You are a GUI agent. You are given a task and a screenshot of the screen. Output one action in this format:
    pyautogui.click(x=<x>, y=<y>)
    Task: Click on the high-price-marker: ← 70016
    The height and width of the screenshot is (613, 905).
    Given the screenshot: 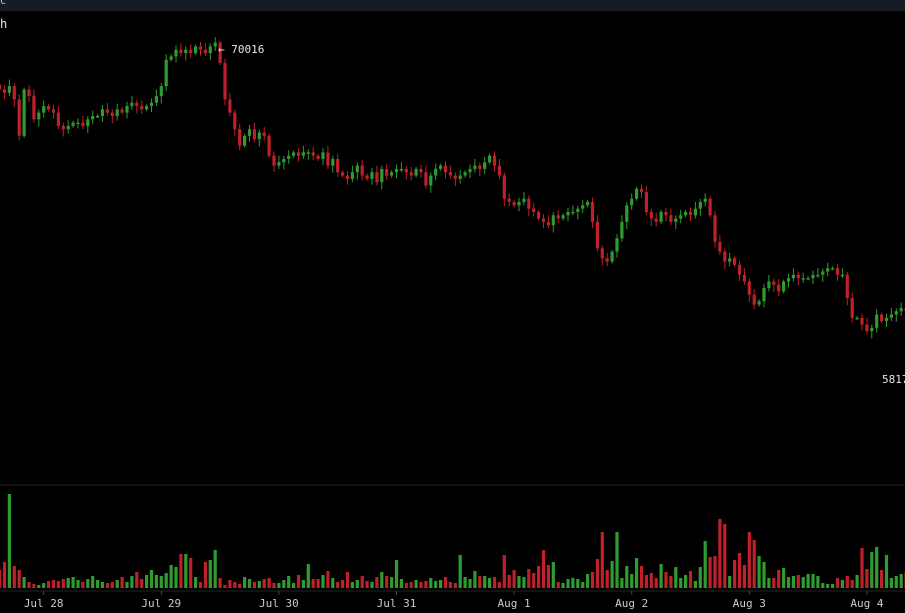 What is the action you would take?
    pyautogui.click(x=241, y=49)
    